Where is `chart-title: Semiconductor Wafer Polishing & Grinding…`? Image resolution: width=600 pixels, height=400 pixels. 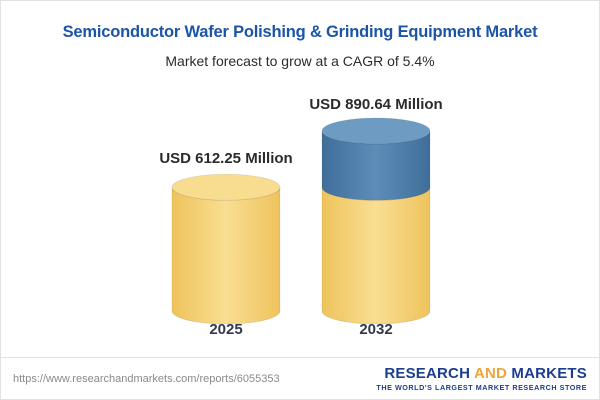
chart-title: Semiconductor Wafer Polishing & Grinding… is located at coordinates (300, 32).